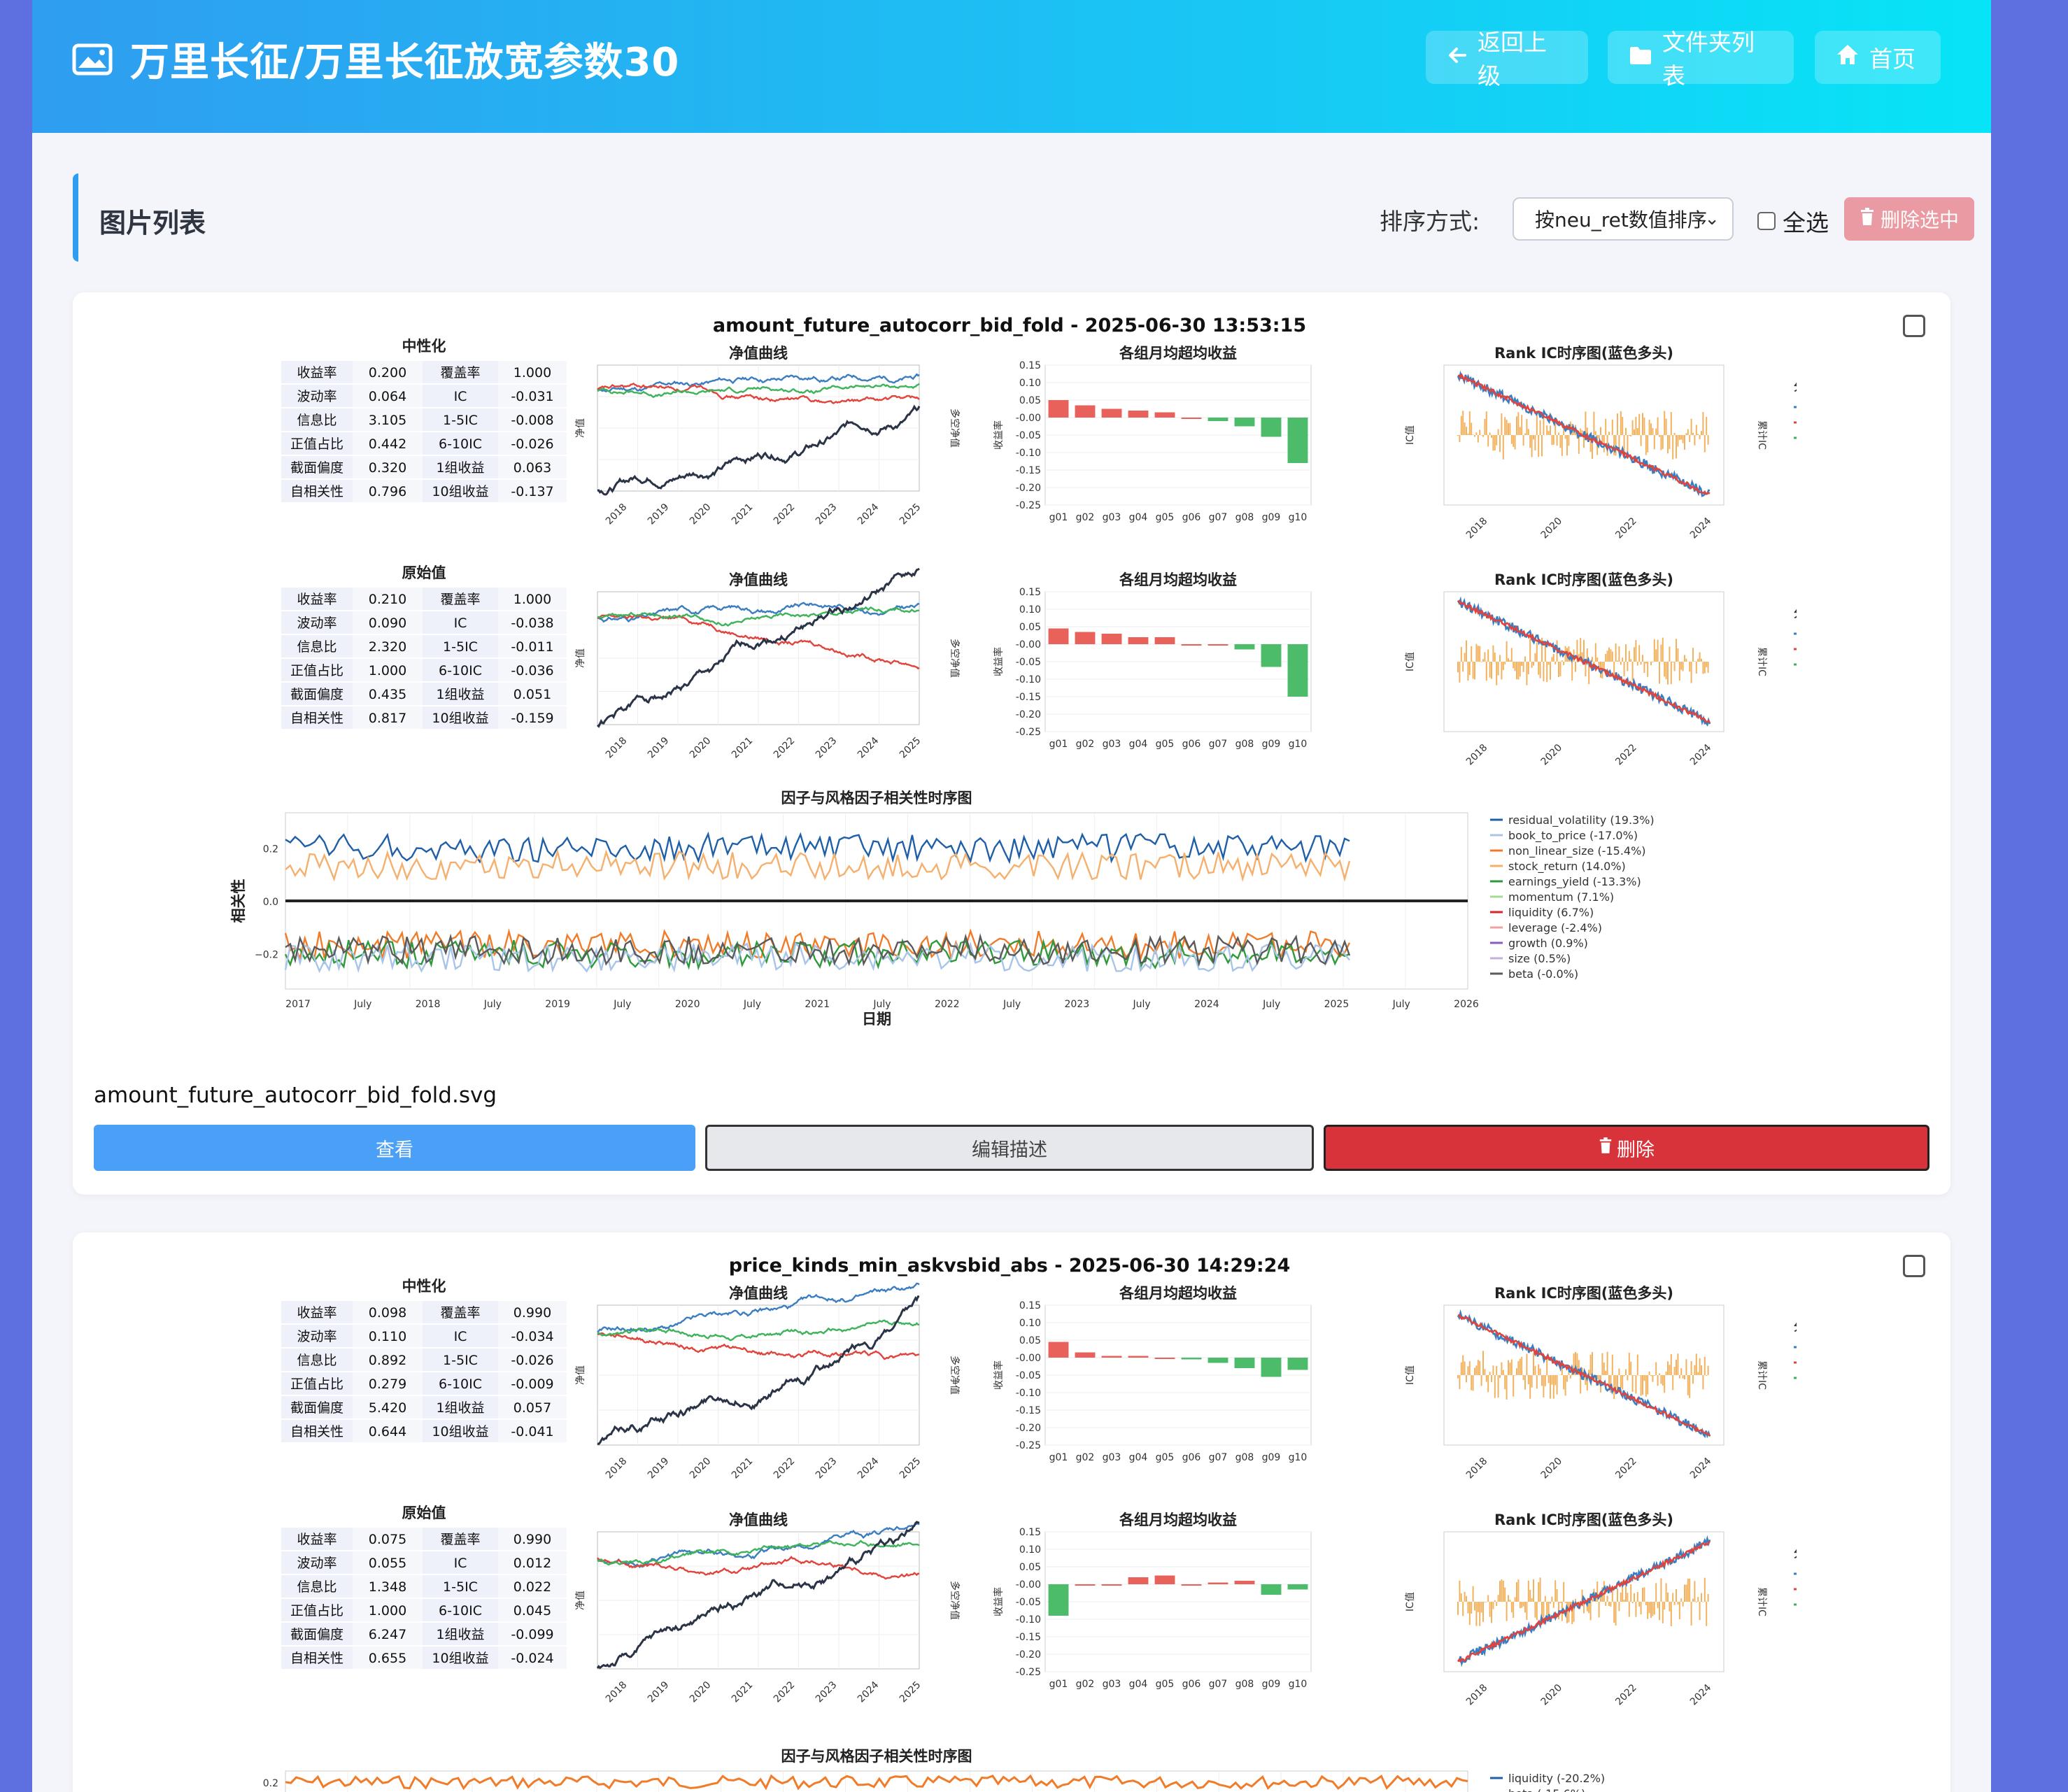 This screenshot has width=2068, height=1792. Describe the element at coordinates (1112, 744) in the screenshot. I see `bar-x-tick: g03` at that location.